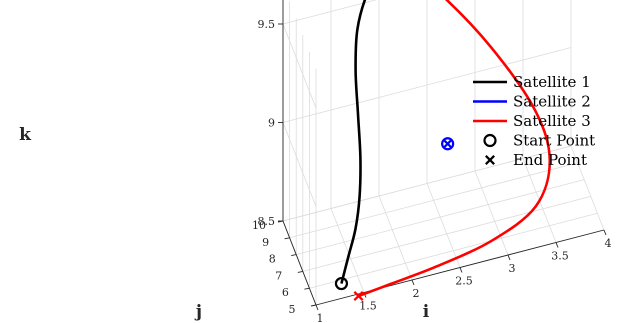 The width and height of the screenshot is (627, 323). Describe the element at coordinates (25, 135) in the screenshot. I see `z-axis-label: k` at that location.